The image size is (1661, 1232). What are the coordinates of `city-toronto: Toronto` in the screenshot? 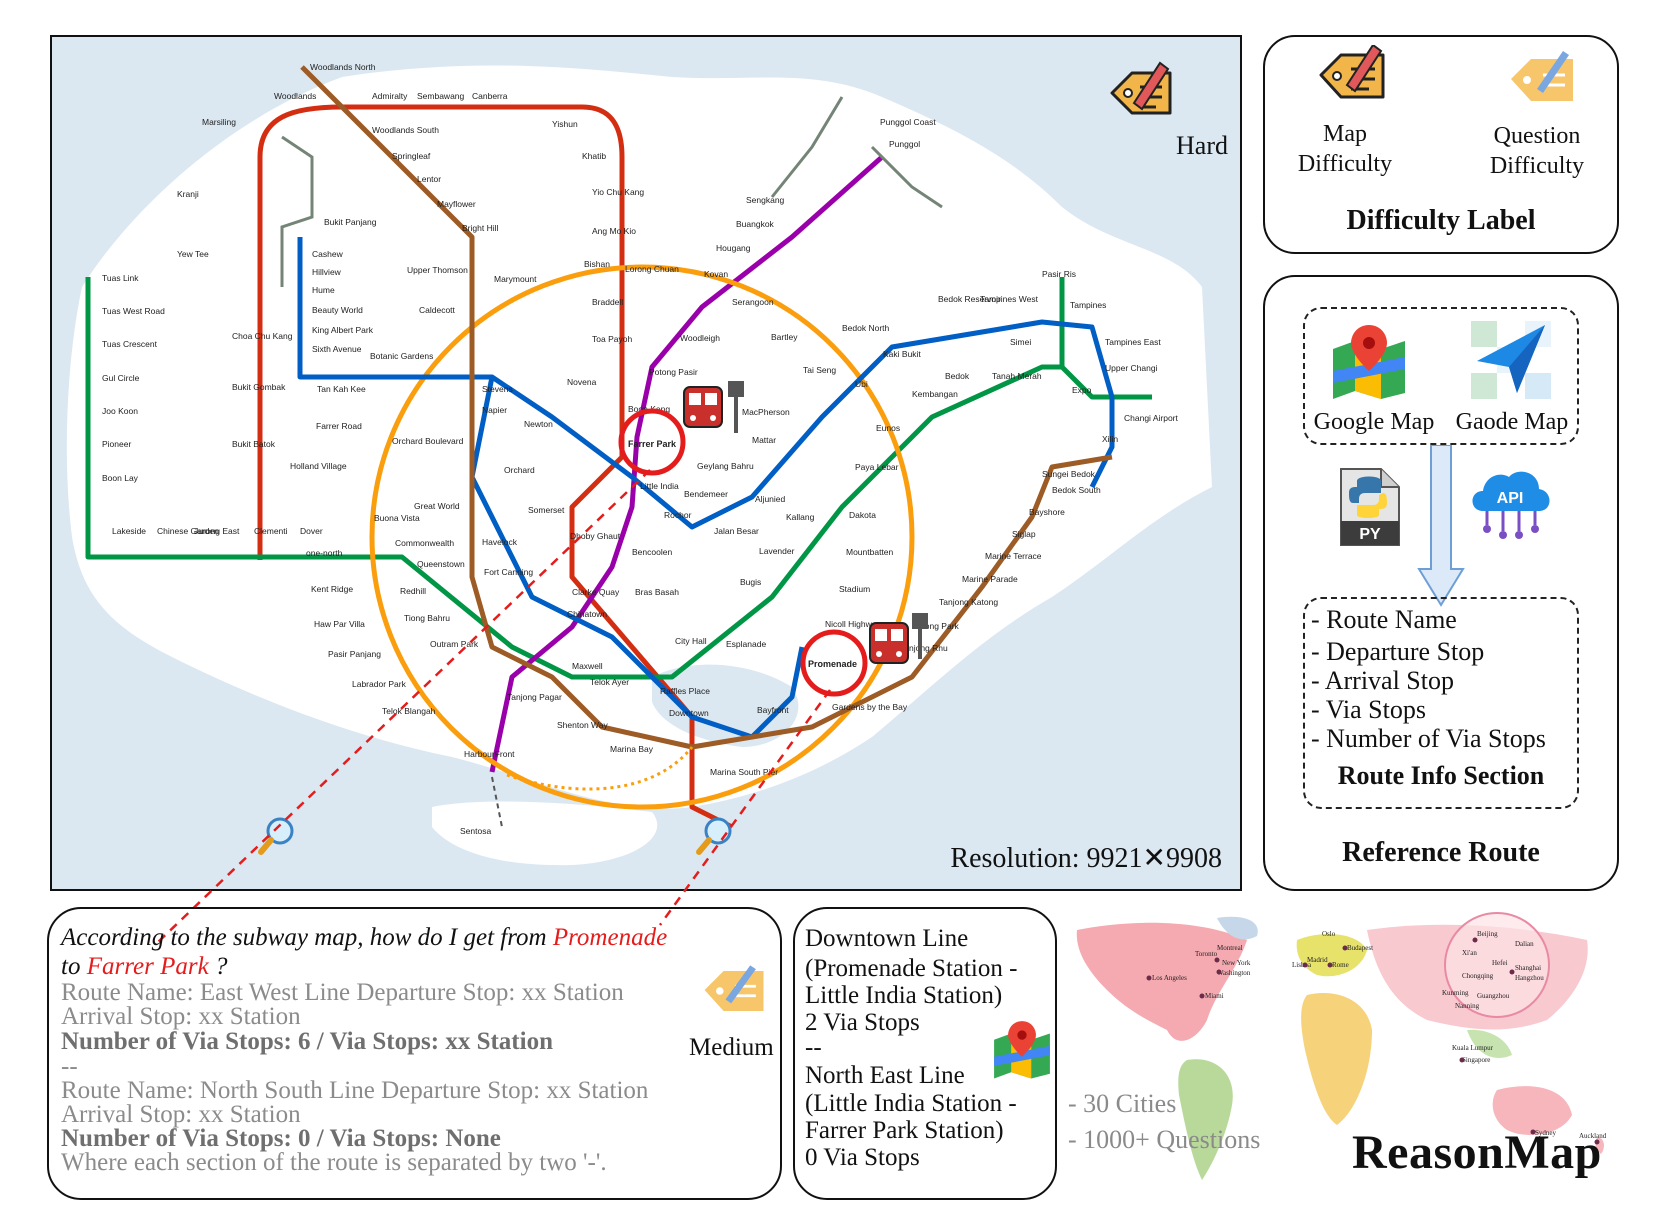 It's located at (1206, 954).